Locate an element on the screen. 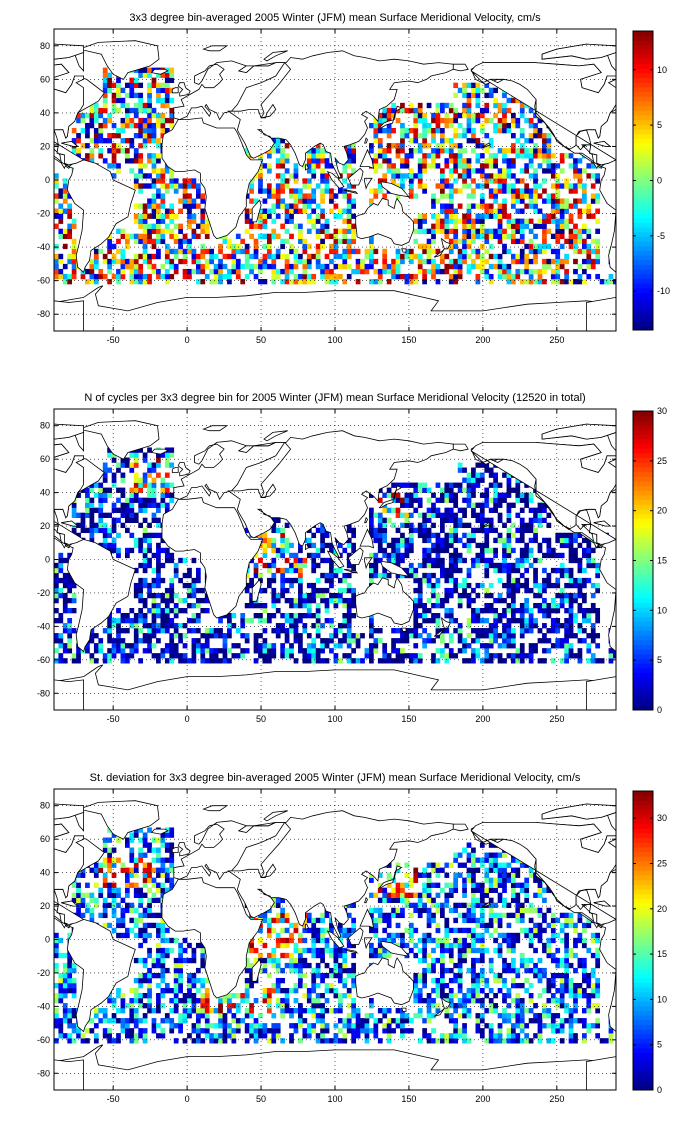 The height and width of the screenshot is (1140, 696). colorbar: -10 -5 0 5 10 is located at coordinates (651, 180).